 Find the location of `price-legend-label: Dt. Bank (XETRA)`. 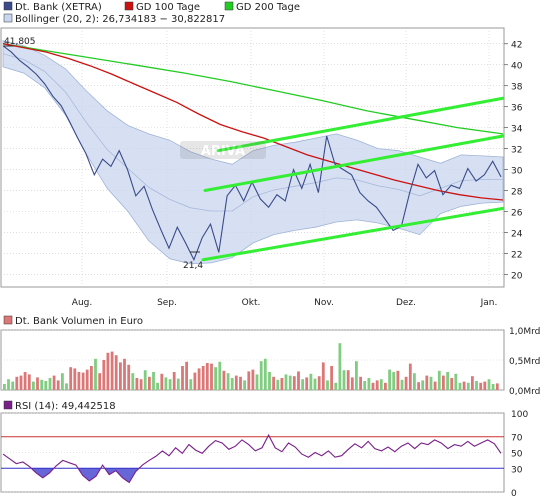

price-legend-label: Dt. Bank (XETRA) is located at coordinates (58, 7).